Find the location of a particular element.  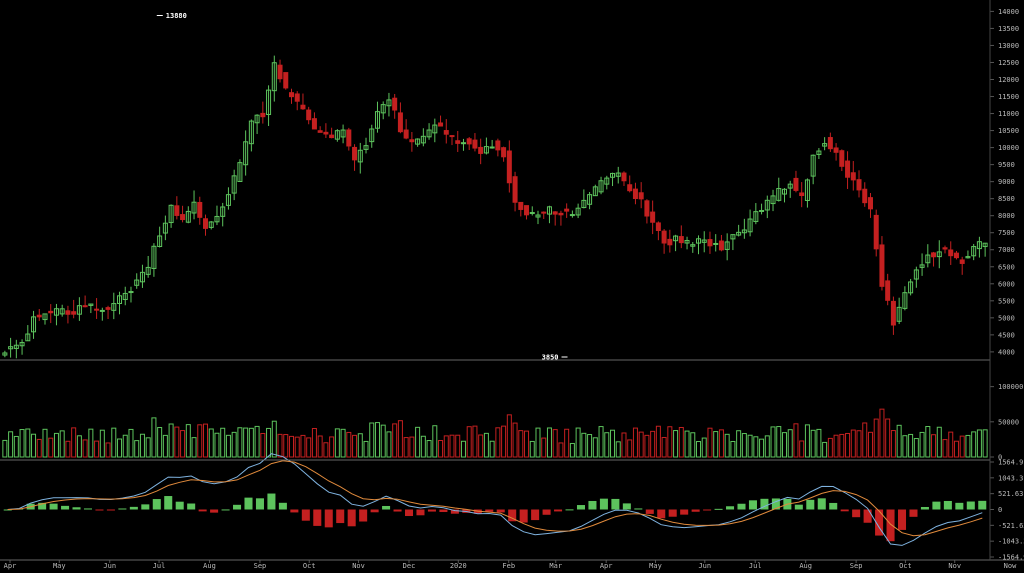

macd-tick-label: 1564.9 is located at coordinates (1010, 463).